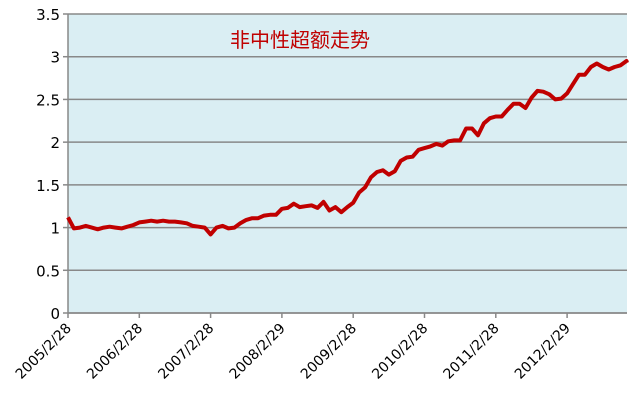 The height and width of the screenshot is (405, 630). I want to click on x-tick-label: 2007/2/28, so click(186, 352).